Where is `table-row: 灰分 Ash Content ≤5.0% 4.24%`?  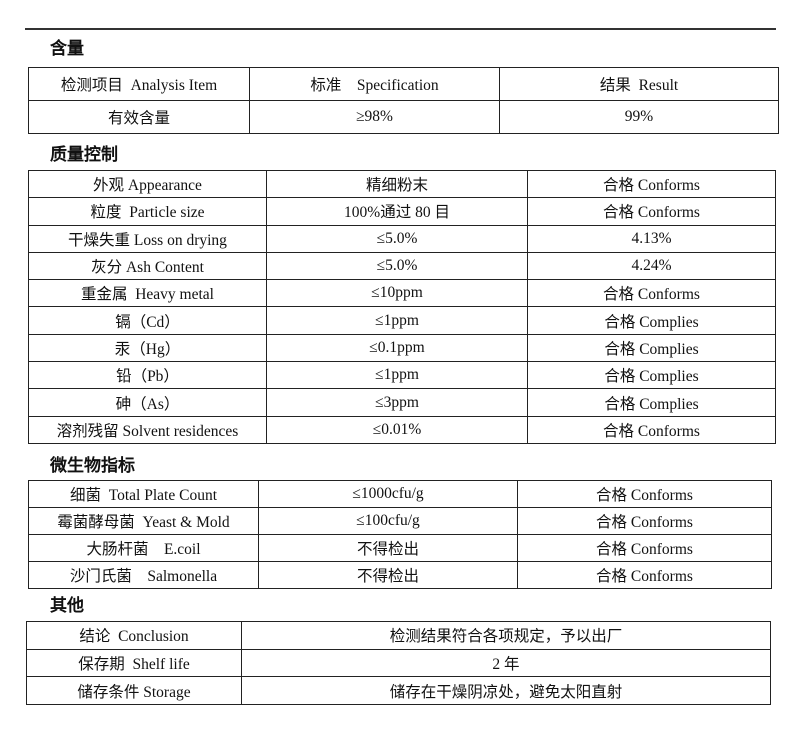 table-row: 灰分 Ash Content ≤5.0% 4.24% is located at coordinates (402, 266).